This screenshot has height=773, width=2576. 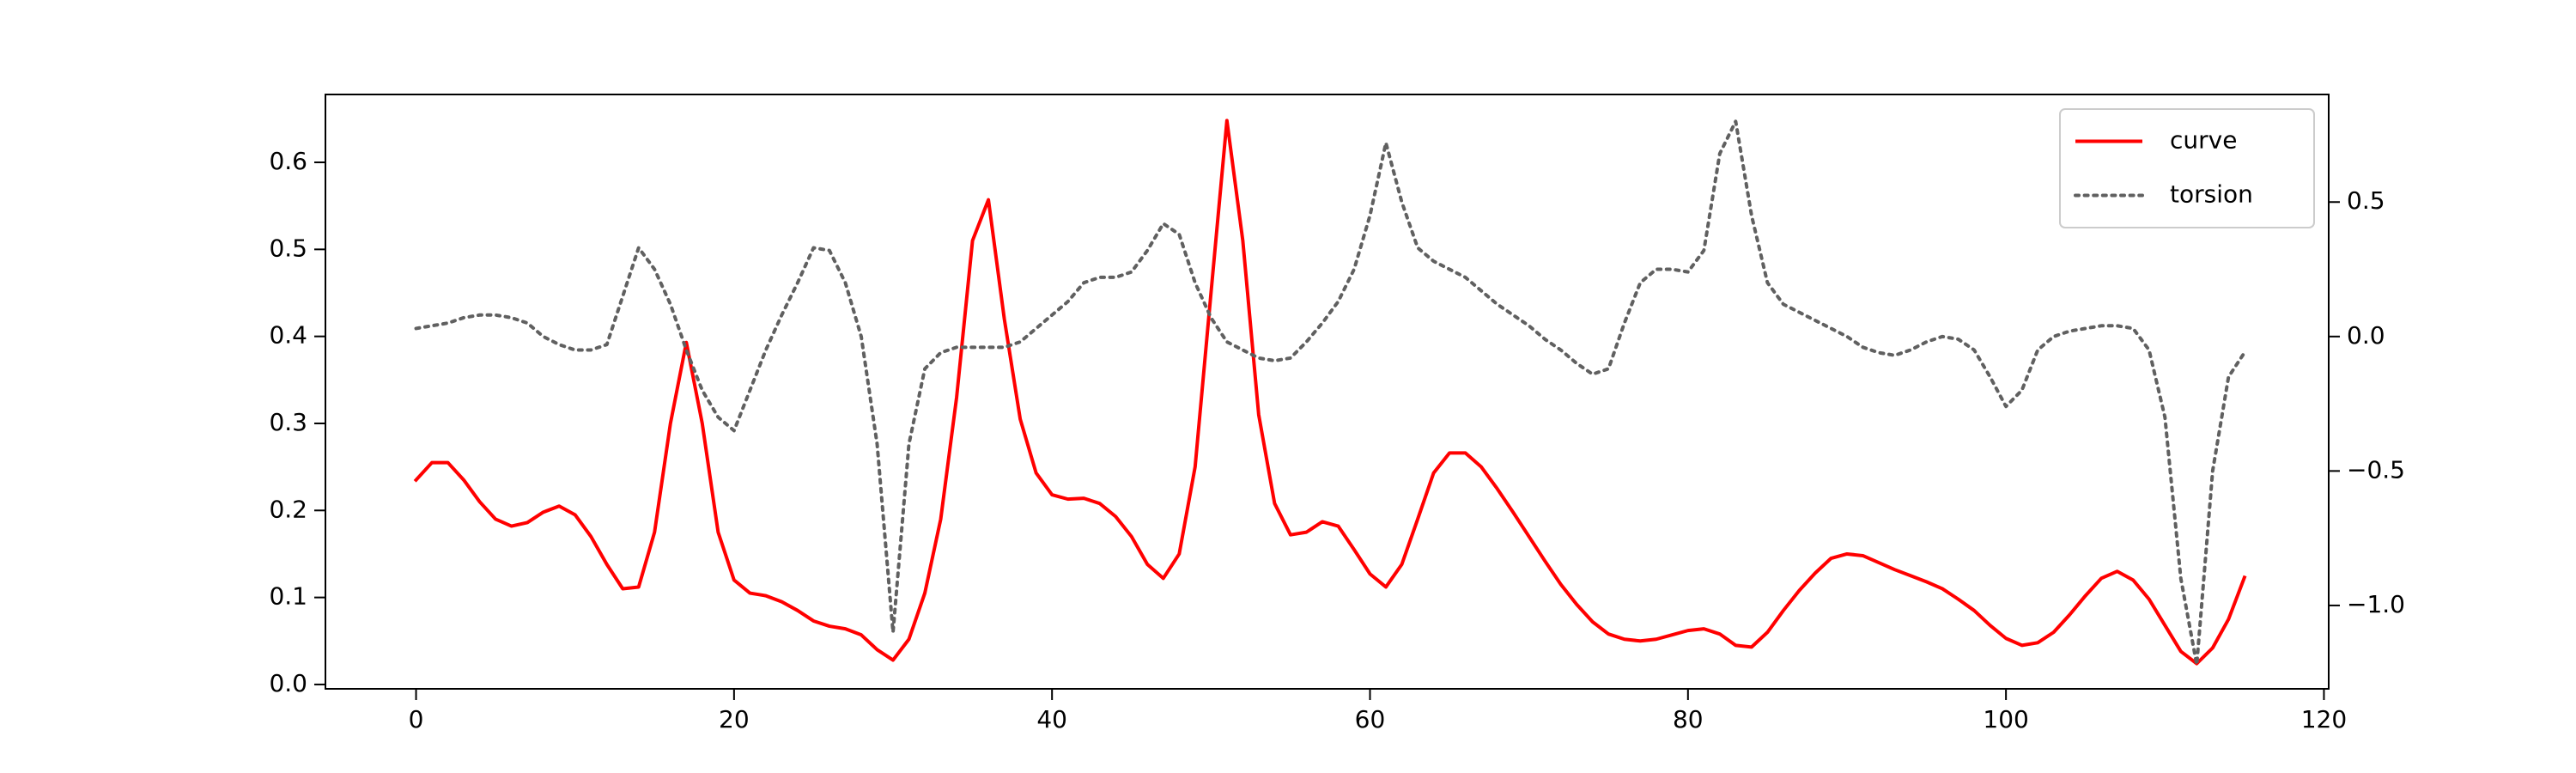 I want to click on x-tick-label: 20, so click(x=735, y=719).